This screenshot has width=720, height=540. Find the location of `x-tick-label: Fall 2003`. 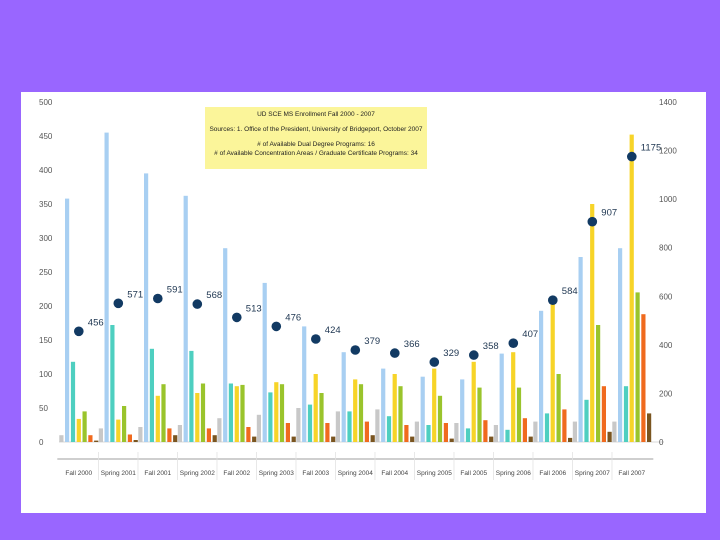

x-tick-label: Fall 2003 is located at coordinates (315, 473).